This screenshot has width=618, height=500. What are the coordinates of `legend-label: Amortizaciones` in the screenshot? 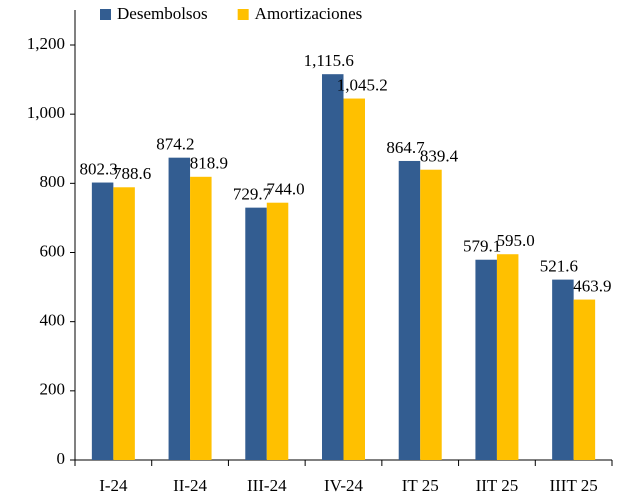 It's located at (309, 13).